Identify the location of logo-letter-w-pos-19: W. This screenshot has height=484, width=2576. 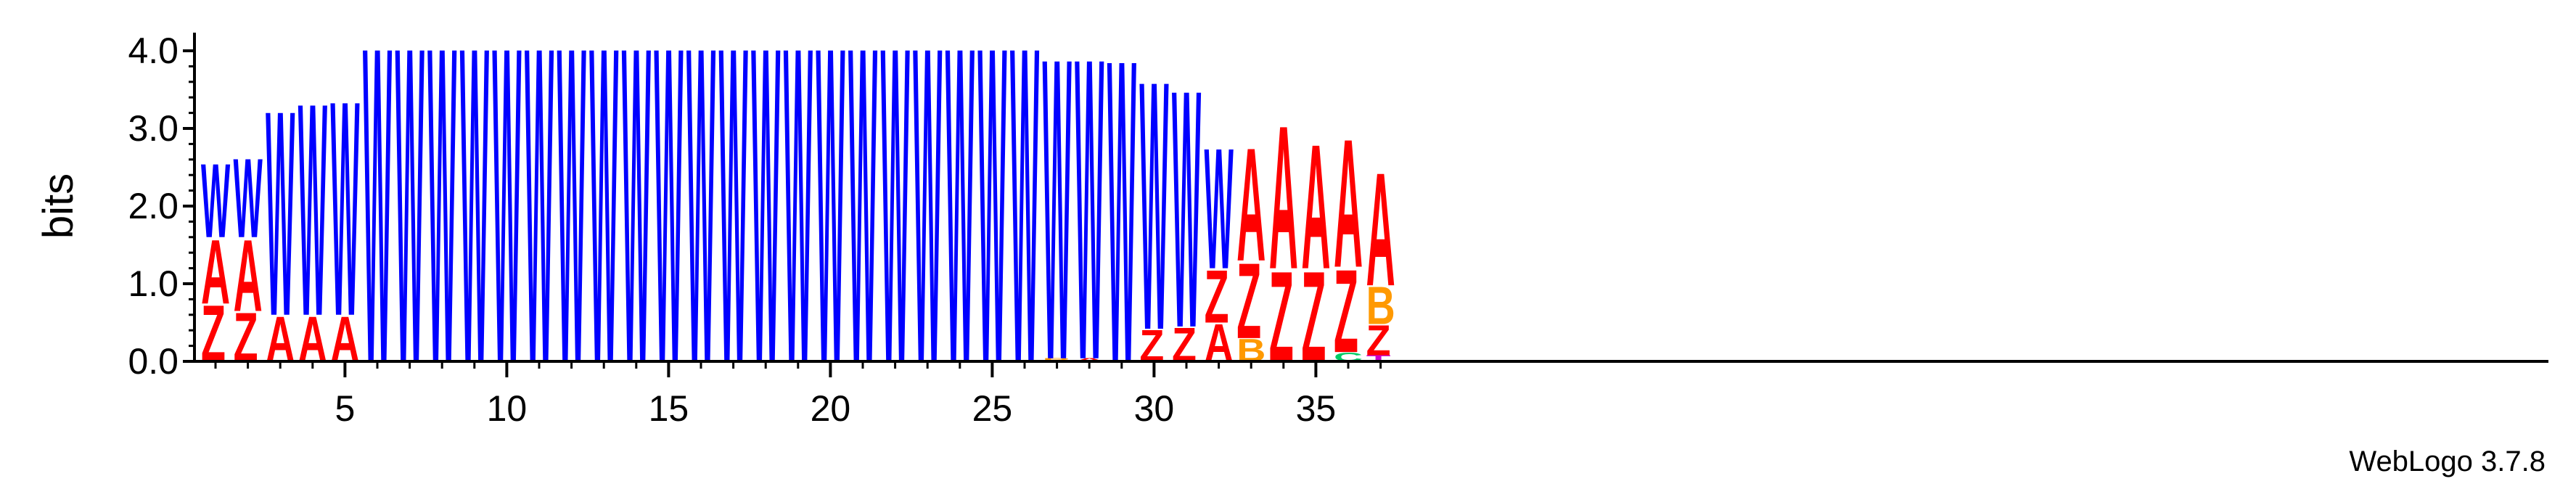
(798, 229).